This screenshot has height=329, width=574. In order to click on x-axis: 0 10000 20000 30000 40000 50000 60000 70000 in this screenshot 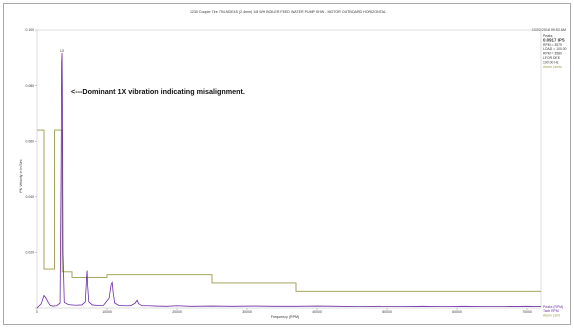, I will do `click(284, 311)`.